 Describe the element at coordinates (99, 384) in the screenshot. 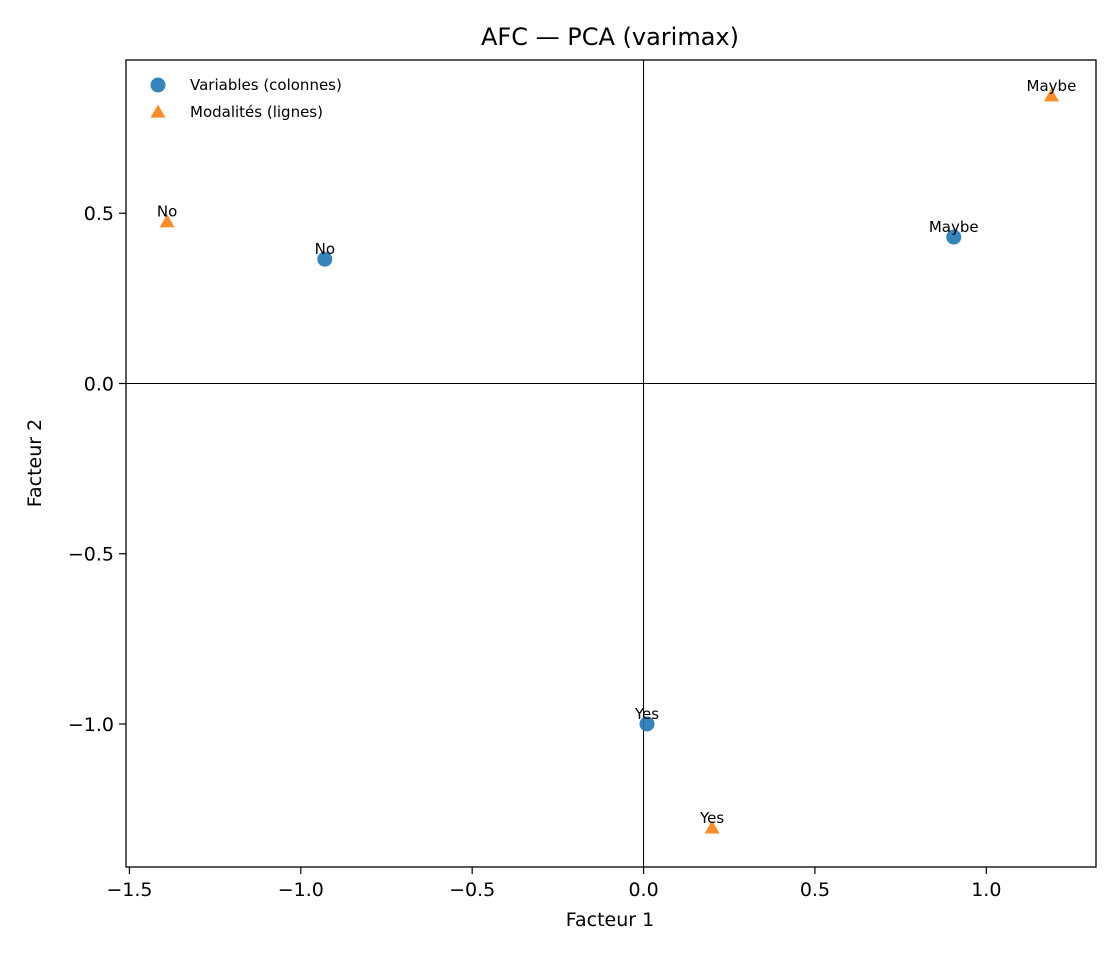

I see `y-tick-label: 0.0` at that location.